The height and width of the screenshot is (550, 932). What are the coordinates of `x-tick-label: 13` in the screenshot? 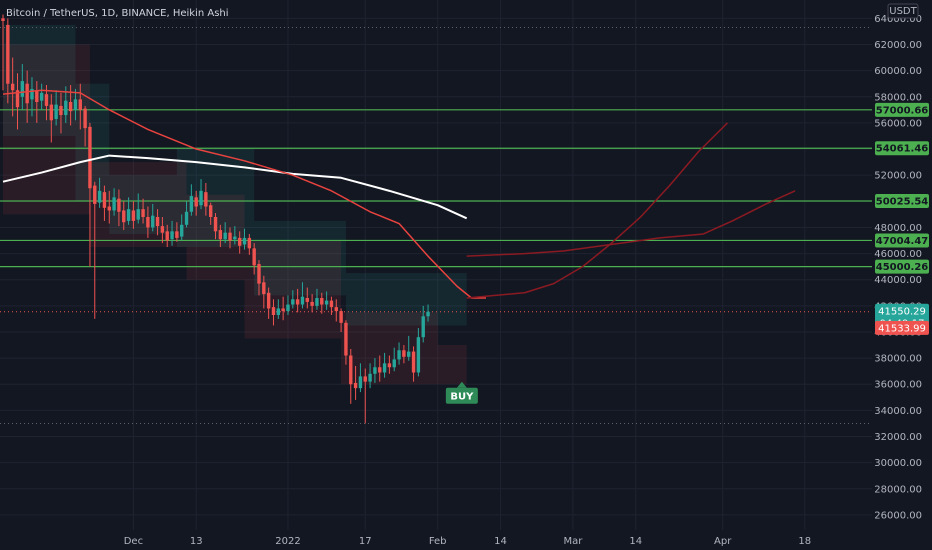 It's located at (196, 541).